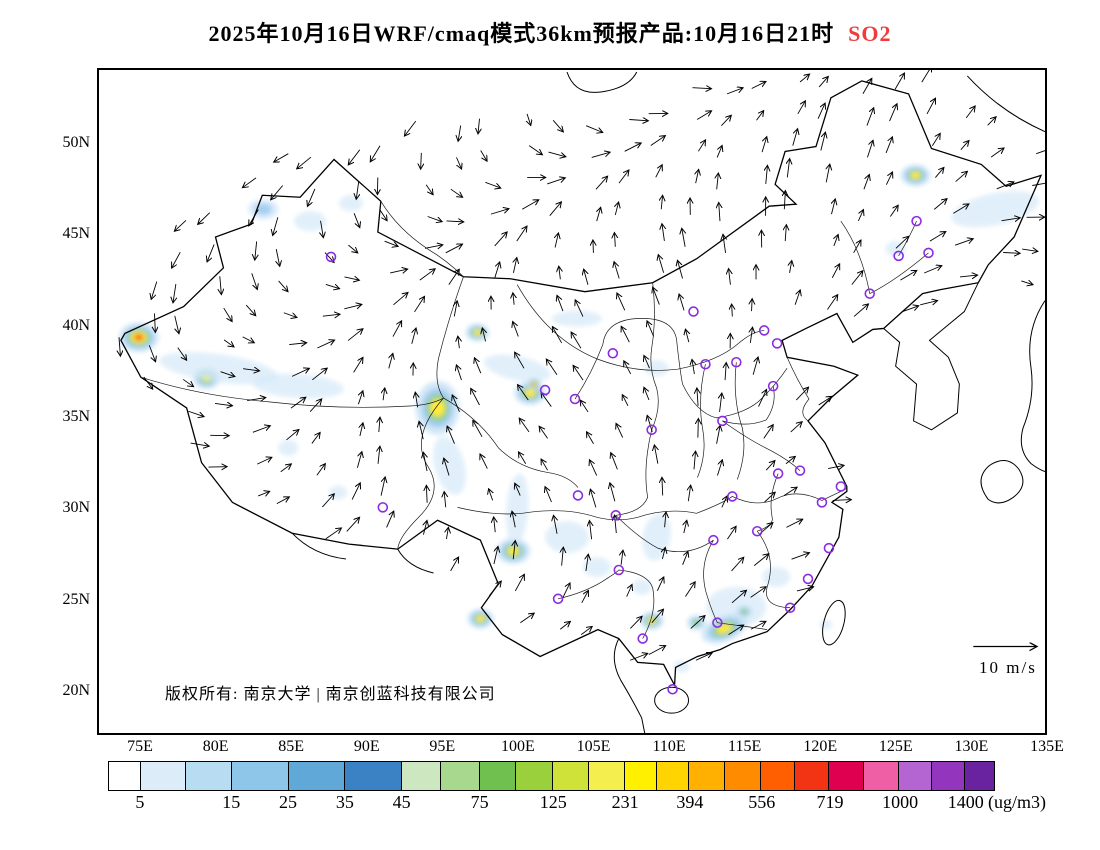  What do you see at coordinates (1008, 667) in the screenshot?
I see `wind-scale-label: 10 m/s` at bounding box center [1008, 667].